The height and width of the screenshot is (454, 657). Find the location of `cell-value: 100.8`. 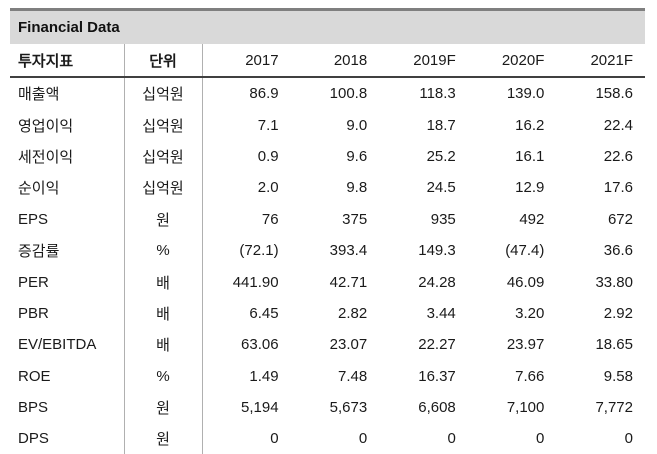

cell-value: 100.8 is located at coordinates (348, 94).